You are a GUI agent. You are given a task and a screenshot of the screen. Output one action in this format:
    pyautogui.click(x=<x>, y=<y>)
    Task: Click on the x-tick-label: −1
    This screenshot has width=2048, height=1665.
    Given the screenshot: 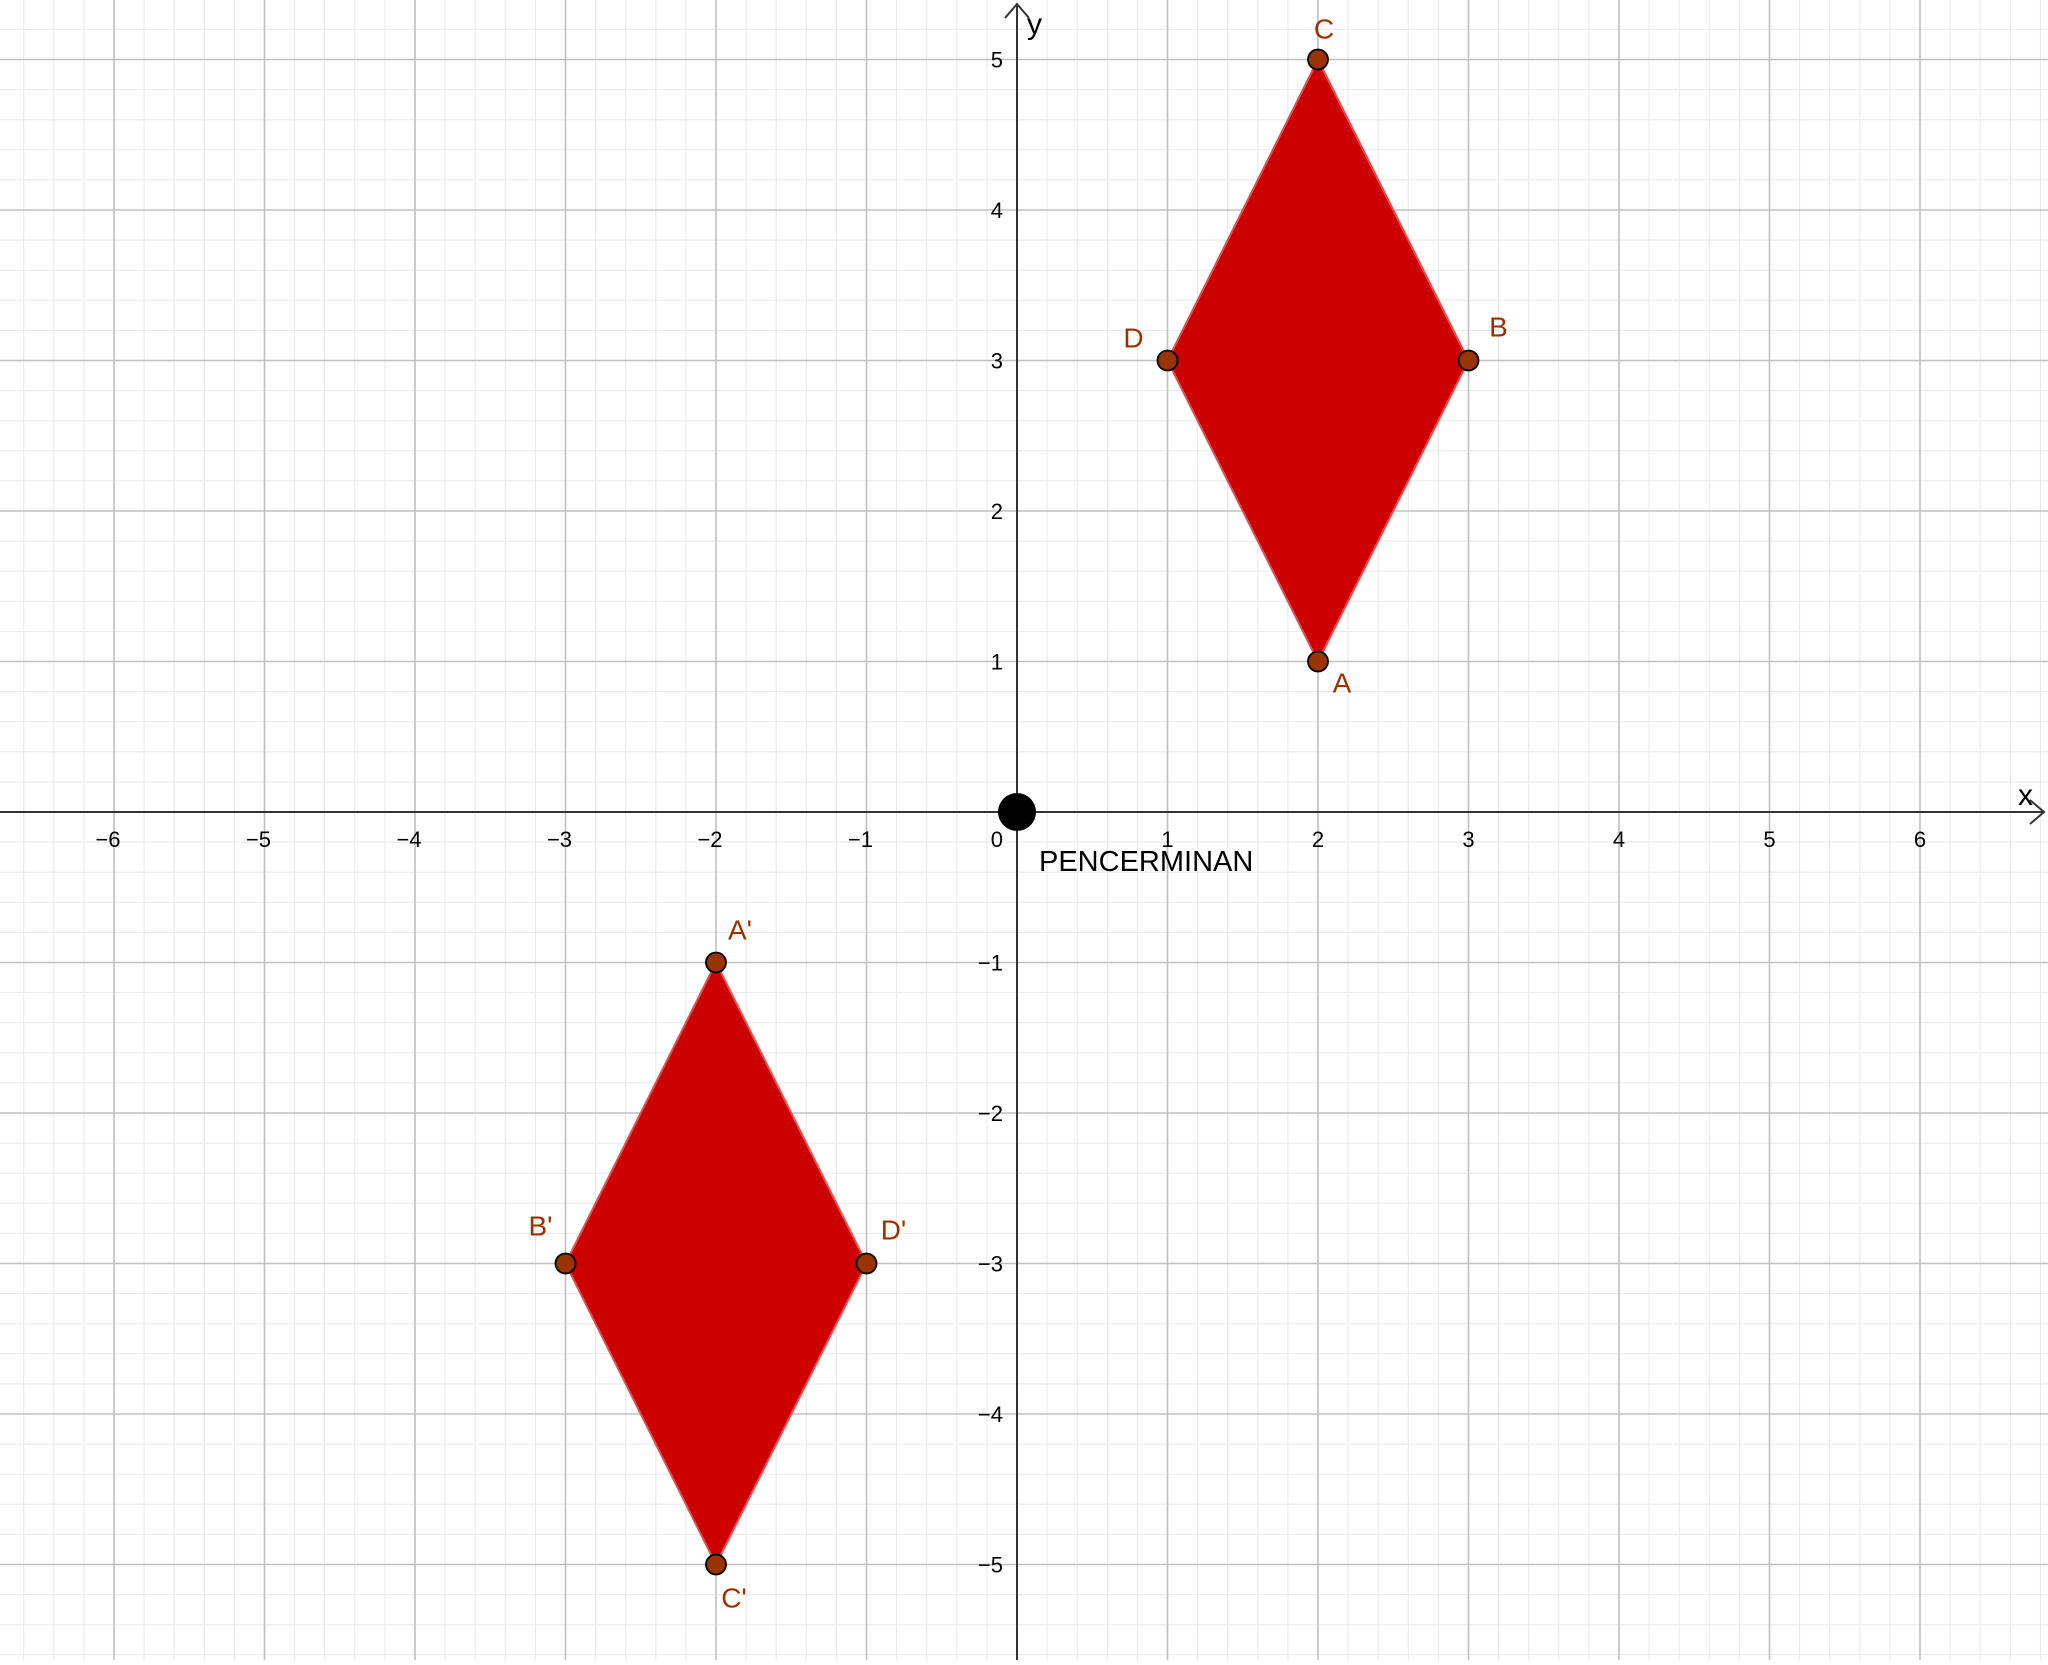 What is the action you would take?
    pyautogui.click(x=860, y=839)
    